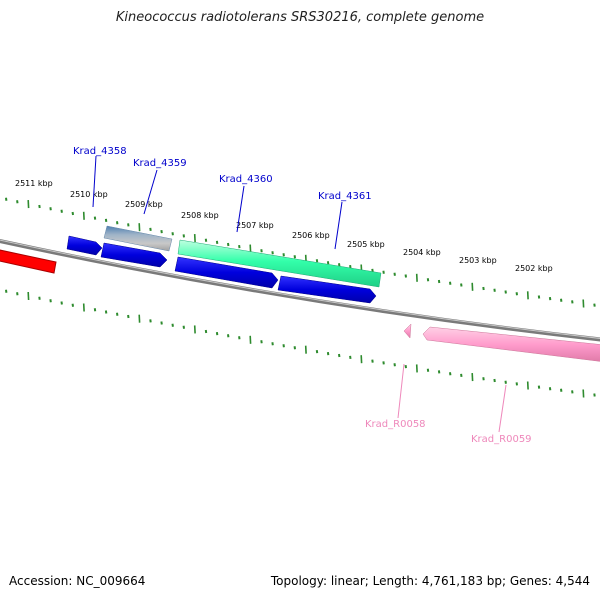  I want to click on scale-label: 2508 kbp, so click(200, 215).